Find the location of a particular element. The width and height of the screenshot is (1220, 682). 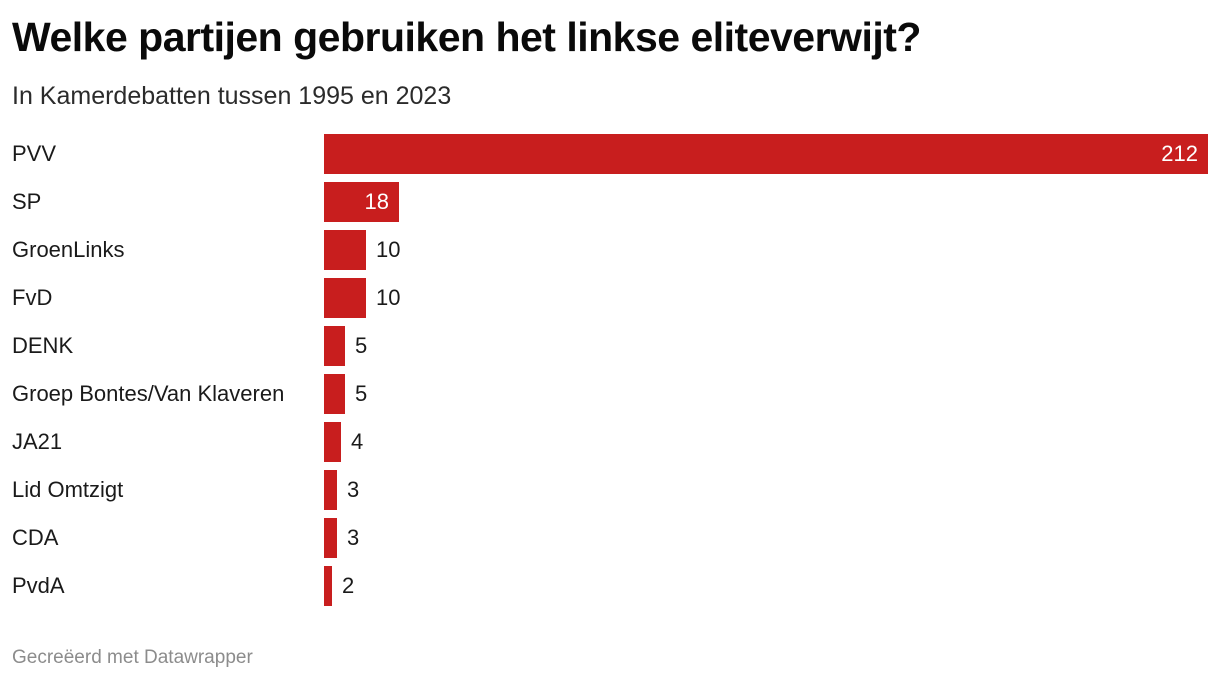

category-label: PvdA is located at coordinates (38, 585).